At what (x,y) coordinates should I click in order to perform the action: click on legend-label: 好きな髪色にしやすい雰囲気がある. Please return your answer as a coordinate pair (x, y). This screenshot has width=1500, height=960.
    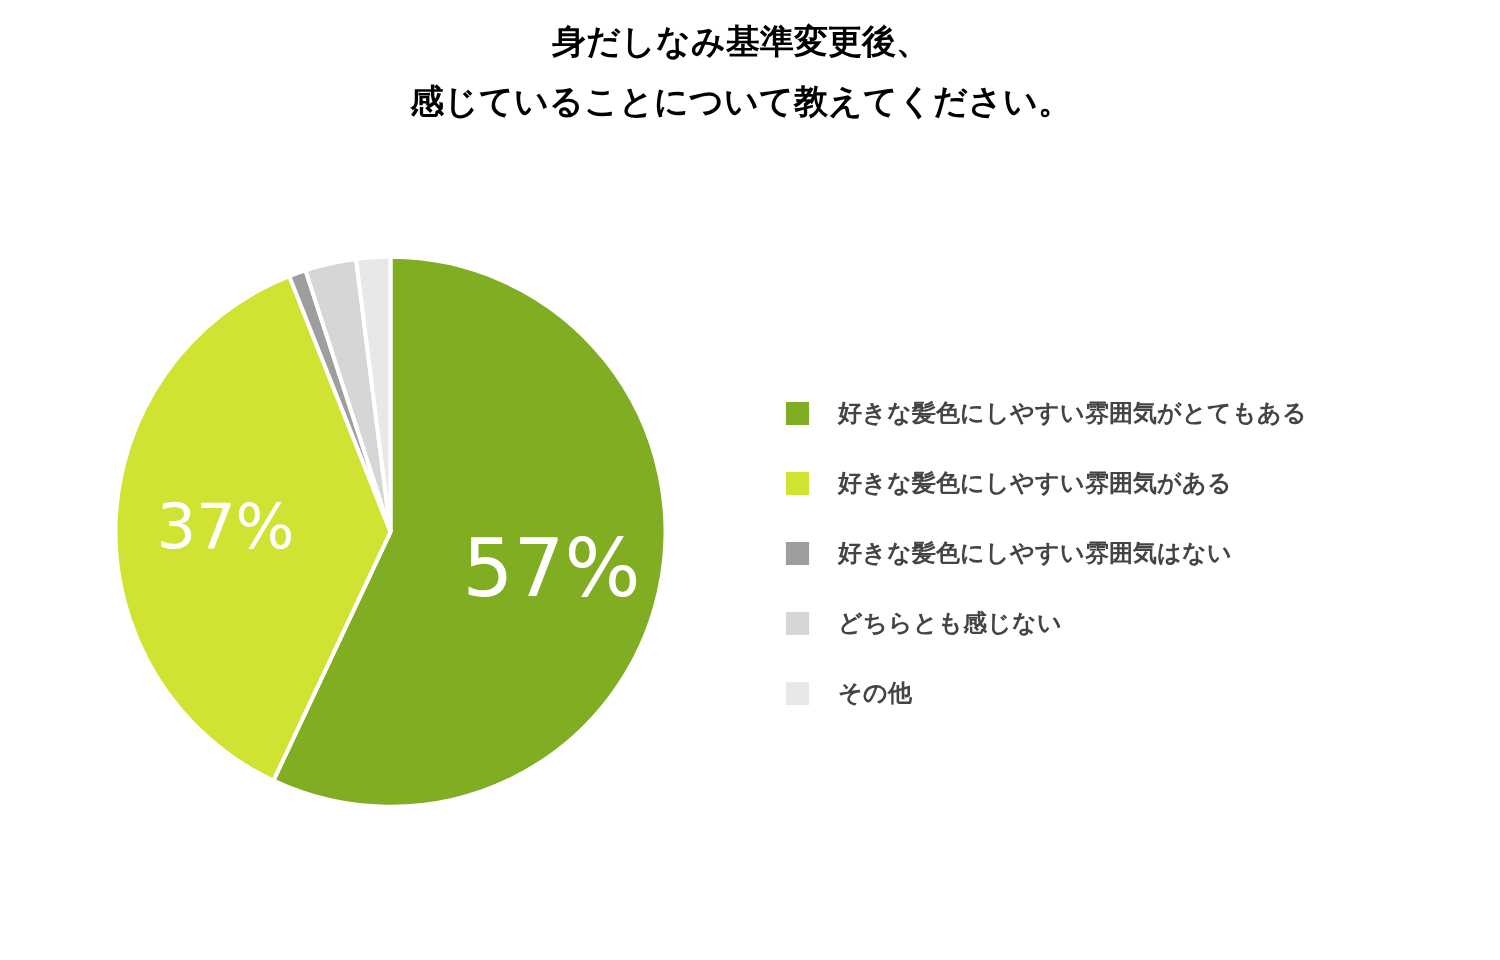
    Looking at the image, I should click on (1035, 483).